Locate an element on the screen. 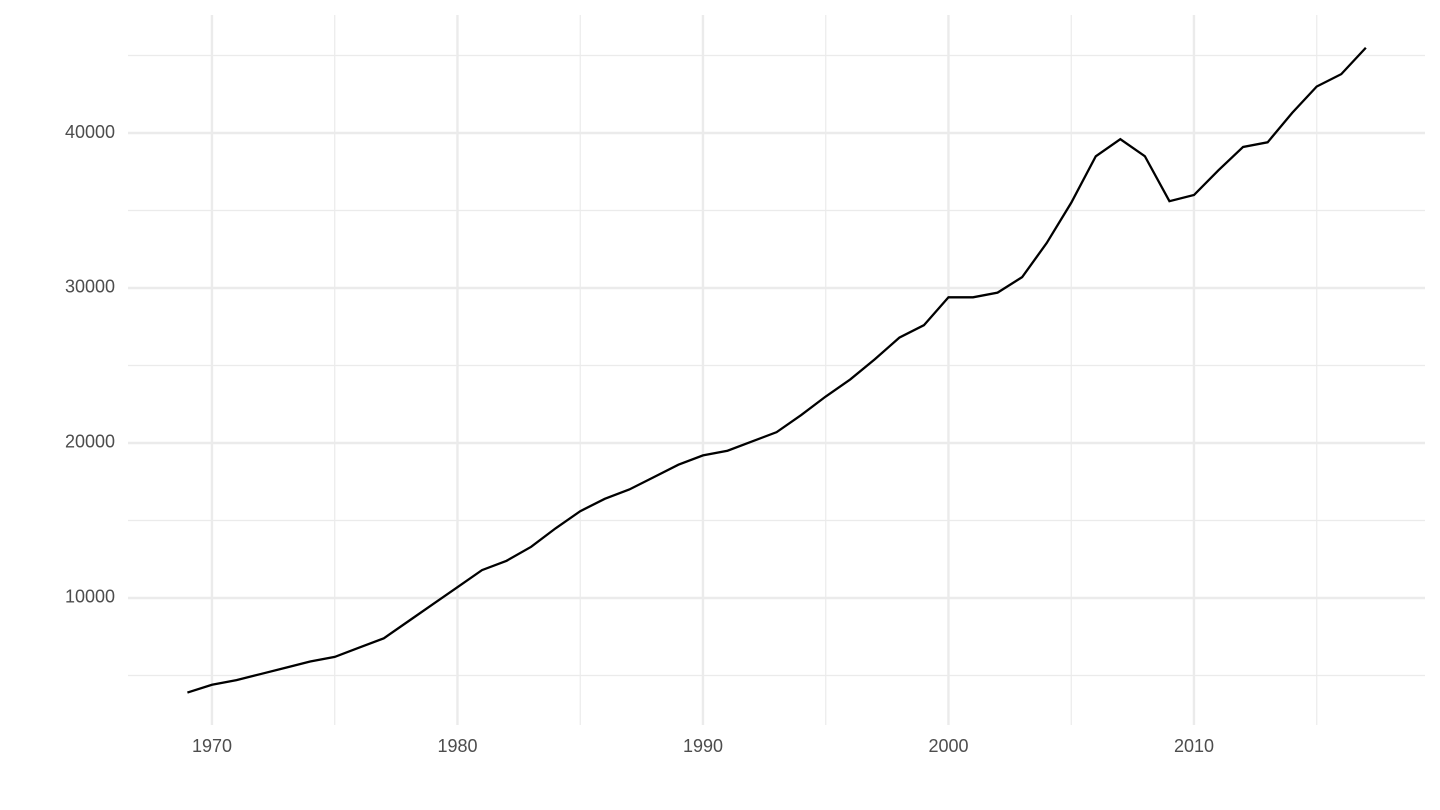 The height and width of the screenshot is (810, 1440). y-tick-label: 30000 is located at coordinates (90, 287).